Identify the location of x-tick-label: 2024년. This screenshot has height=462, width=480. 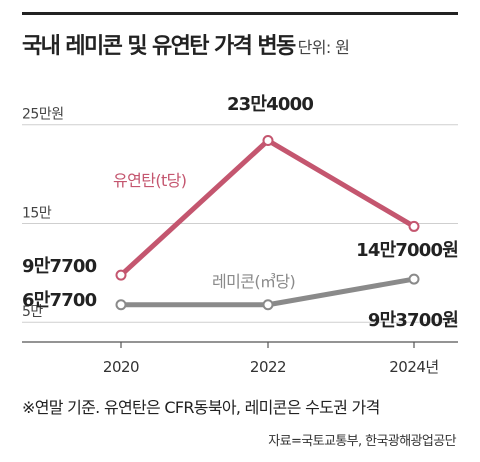
(413, 367).